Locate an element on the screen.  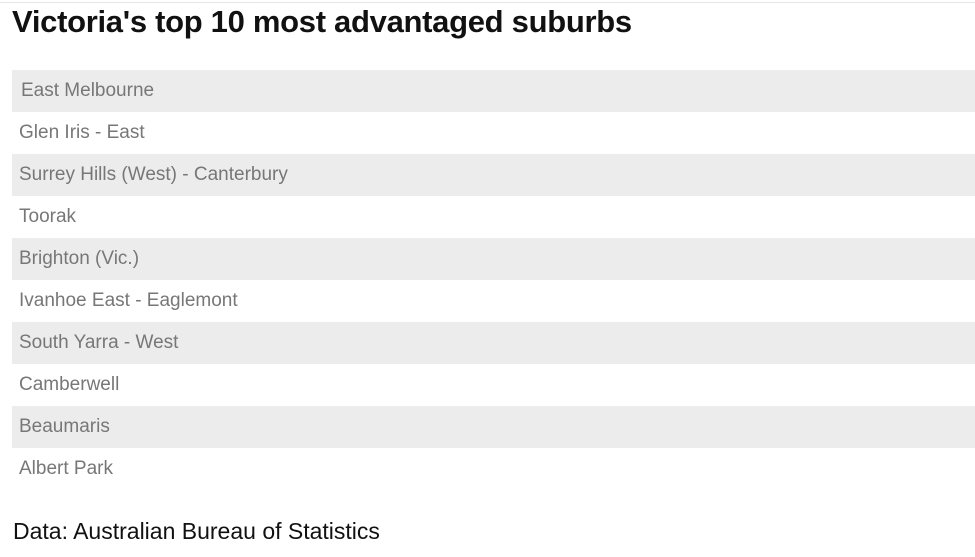
list-item: Surrey Hills (West) - Canterbury is located at coordinates (493, 175).